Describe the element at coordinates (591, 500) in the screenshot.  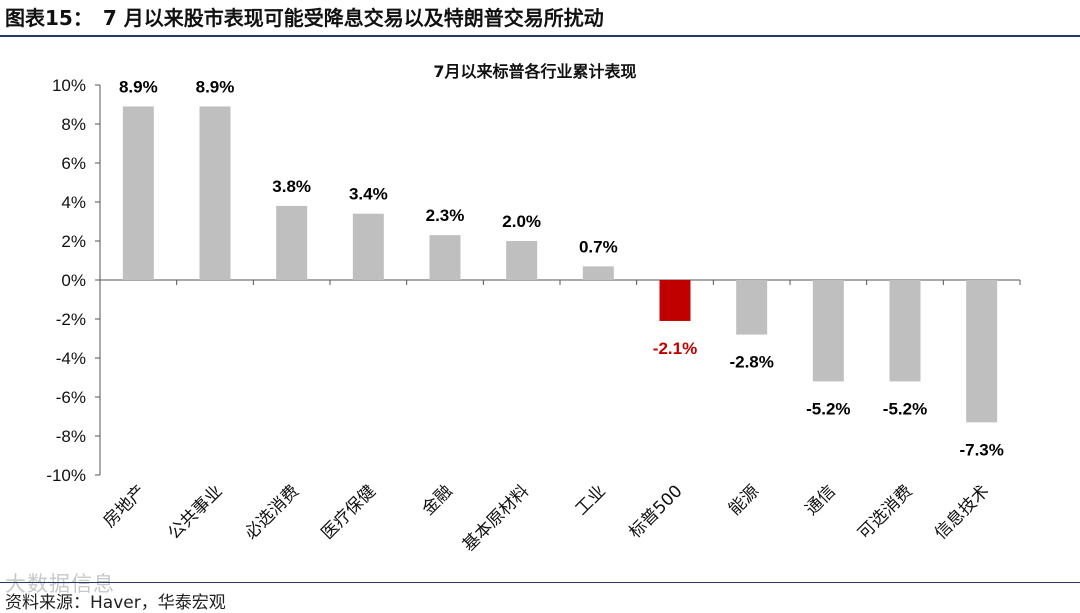
I see `x-category-label: 工业` at that location.